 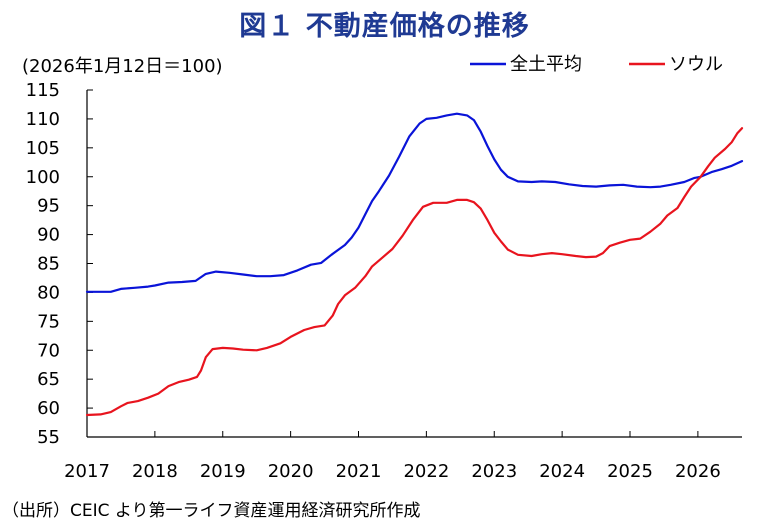 I want to click on x-tick-label: 2019, so click(x=223, y=471).